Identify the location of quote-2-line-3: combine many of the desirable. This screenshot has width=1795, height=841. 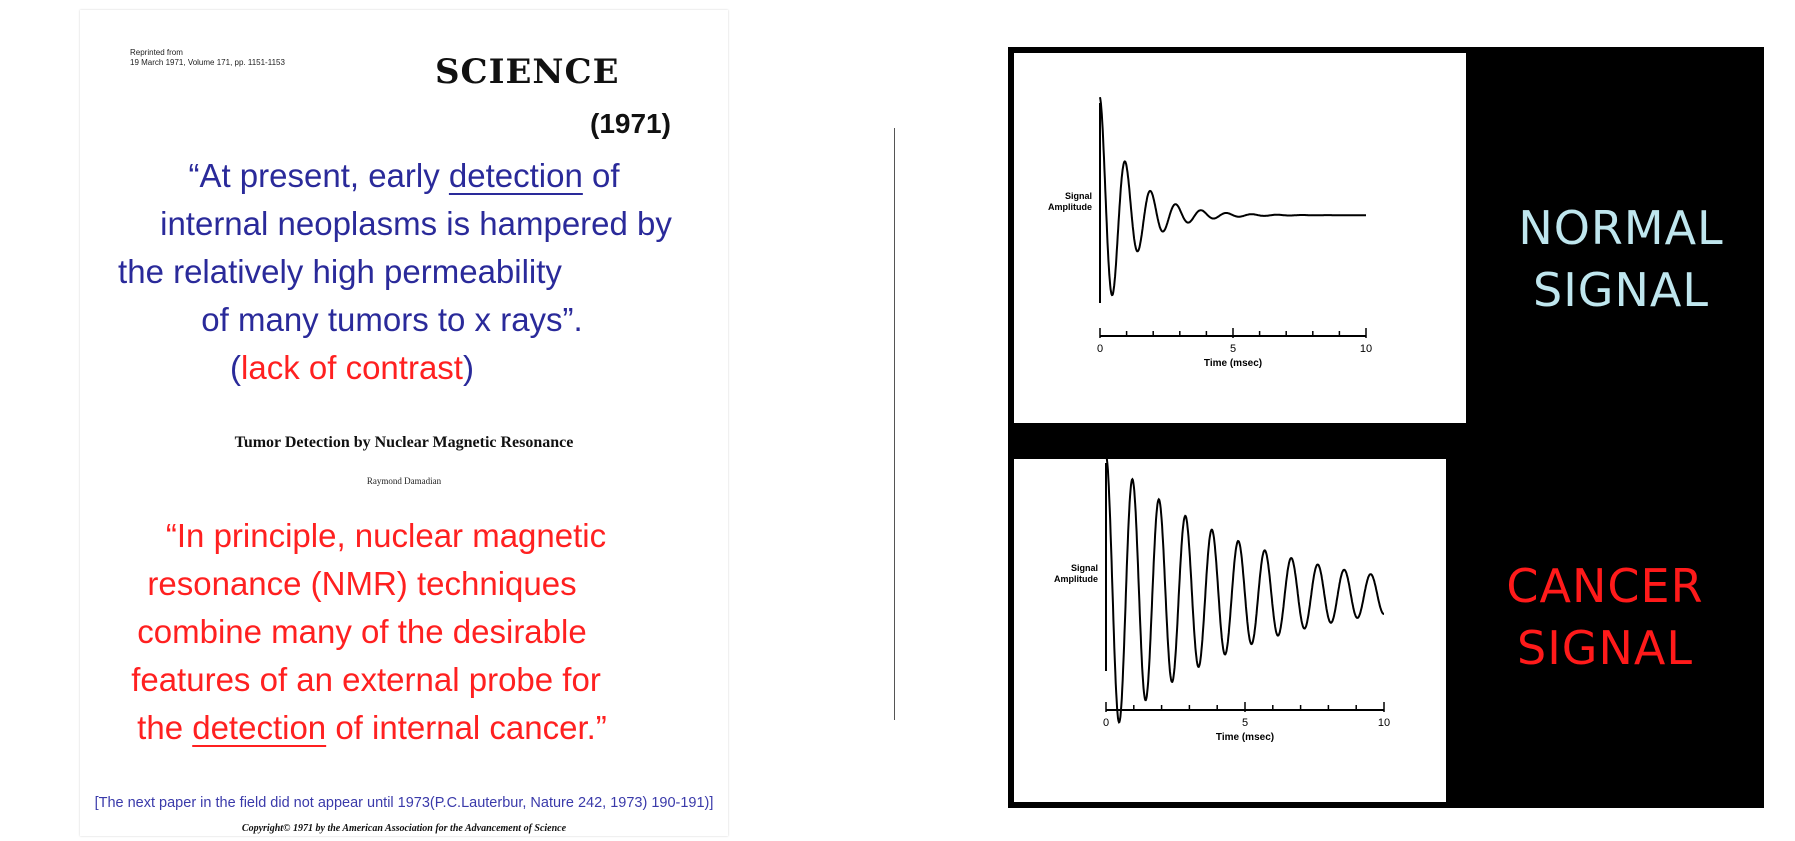
(362, 631).